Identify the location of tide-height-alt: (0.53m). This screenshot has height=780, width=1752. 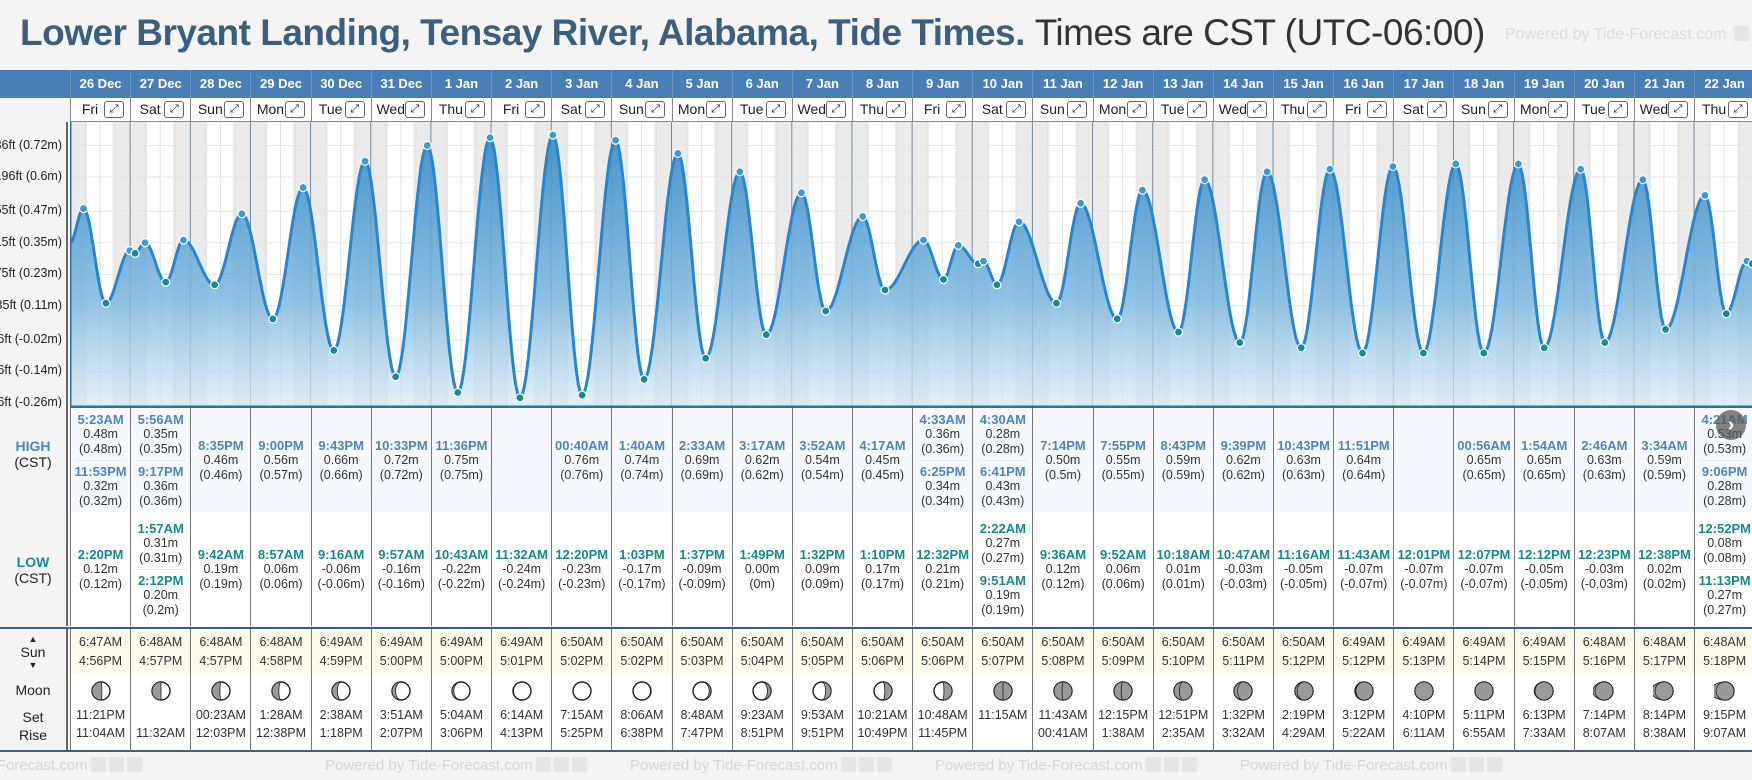
(1725, 448).